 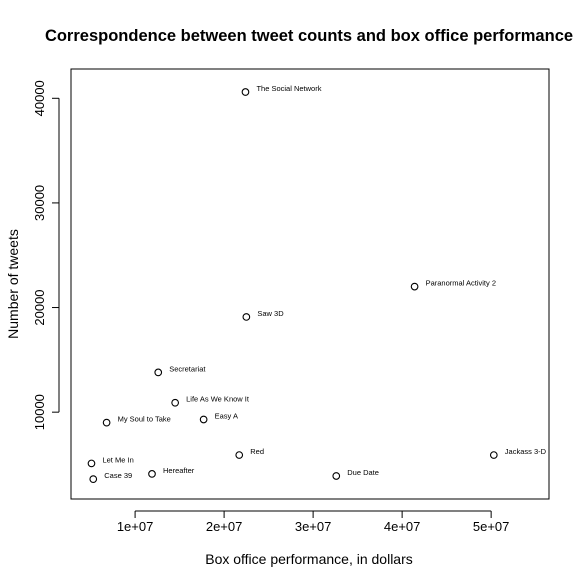 What do you see at coordinates (13, 284) in the screenshot?
I see `y-axis-label: Number of tweets` at bounding box center [13, 284].